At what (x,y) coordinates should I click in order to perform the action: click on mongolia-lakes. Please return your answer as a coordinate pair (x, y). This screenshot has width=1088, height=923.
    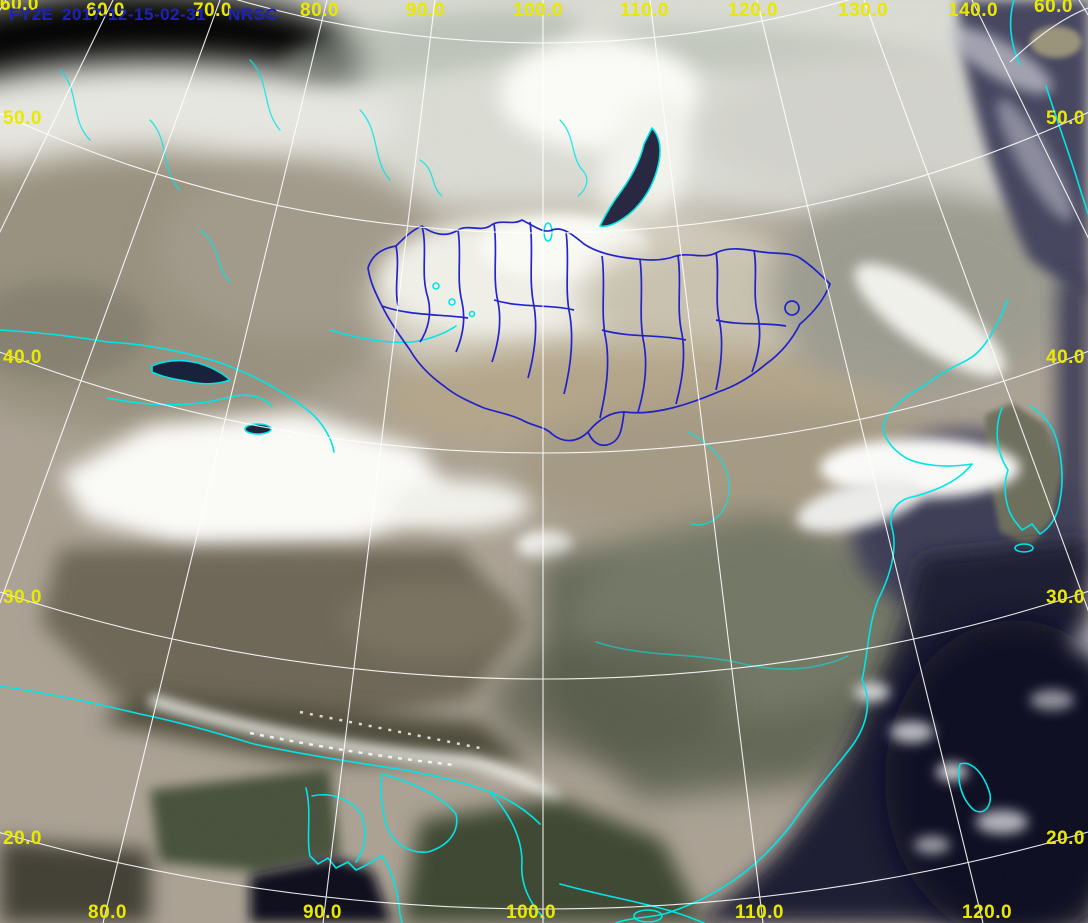
    Looking at the image, I should click on (454, 300).